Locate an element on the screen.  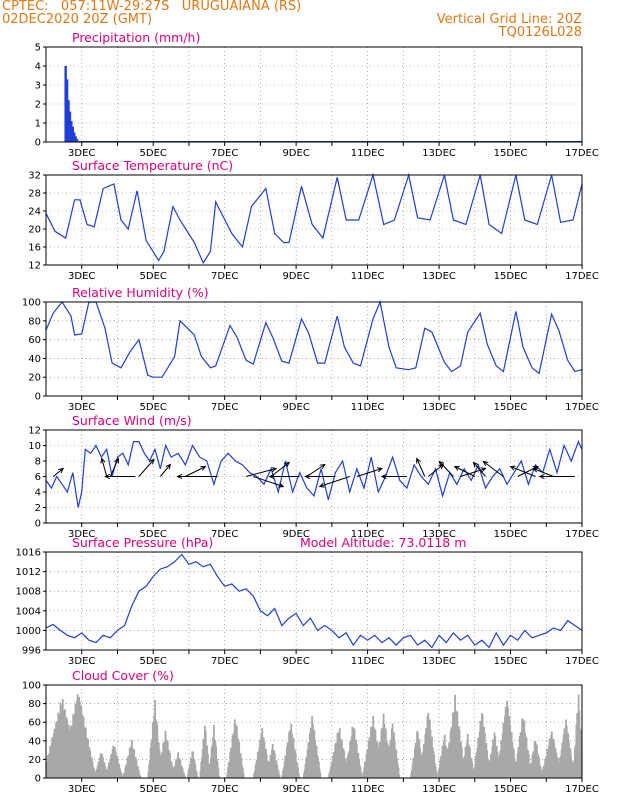
y-tick-label: 8 is located at coordinates (38, 462).